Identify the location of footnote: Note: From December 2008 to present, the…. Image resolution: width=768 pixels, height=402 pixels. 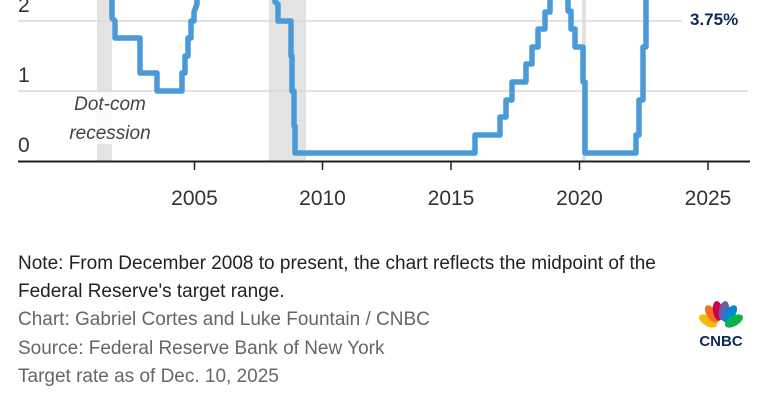
(337, 277).